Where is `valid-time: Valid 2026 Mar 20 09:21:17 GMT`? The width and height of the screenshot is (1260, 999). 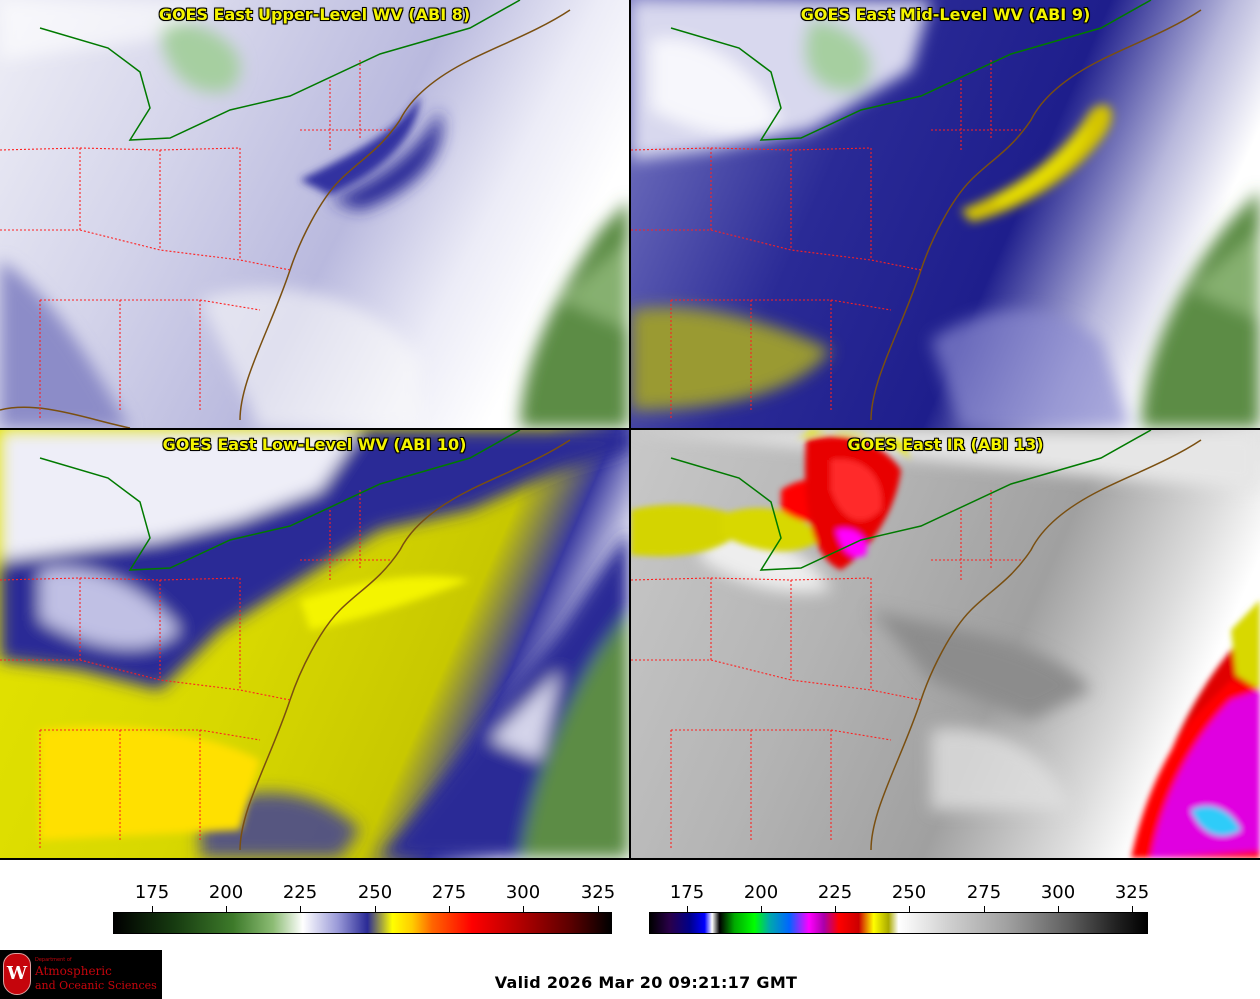
valid-time: Valid 2026 Mar 20 09:21:17 GMT is located at coordinates (646, 982).